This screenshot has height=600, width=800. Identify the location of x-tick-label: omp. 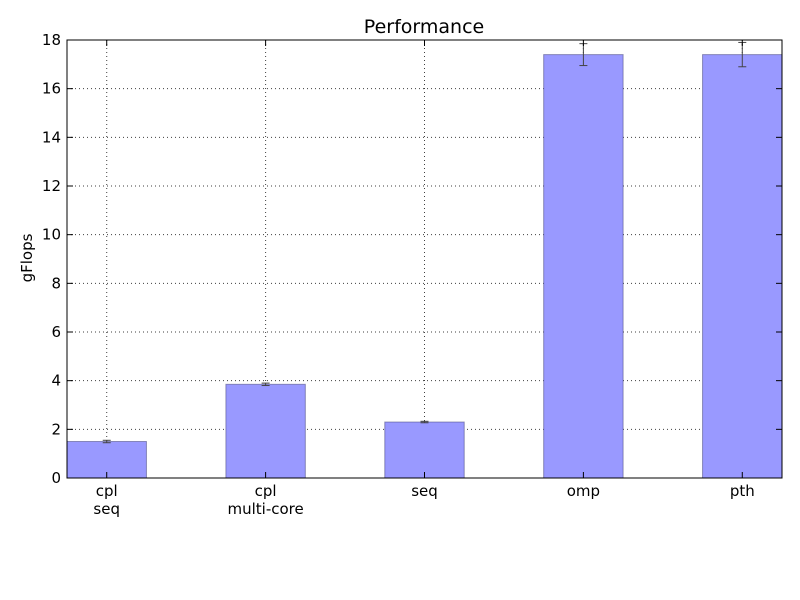
(583, 491).